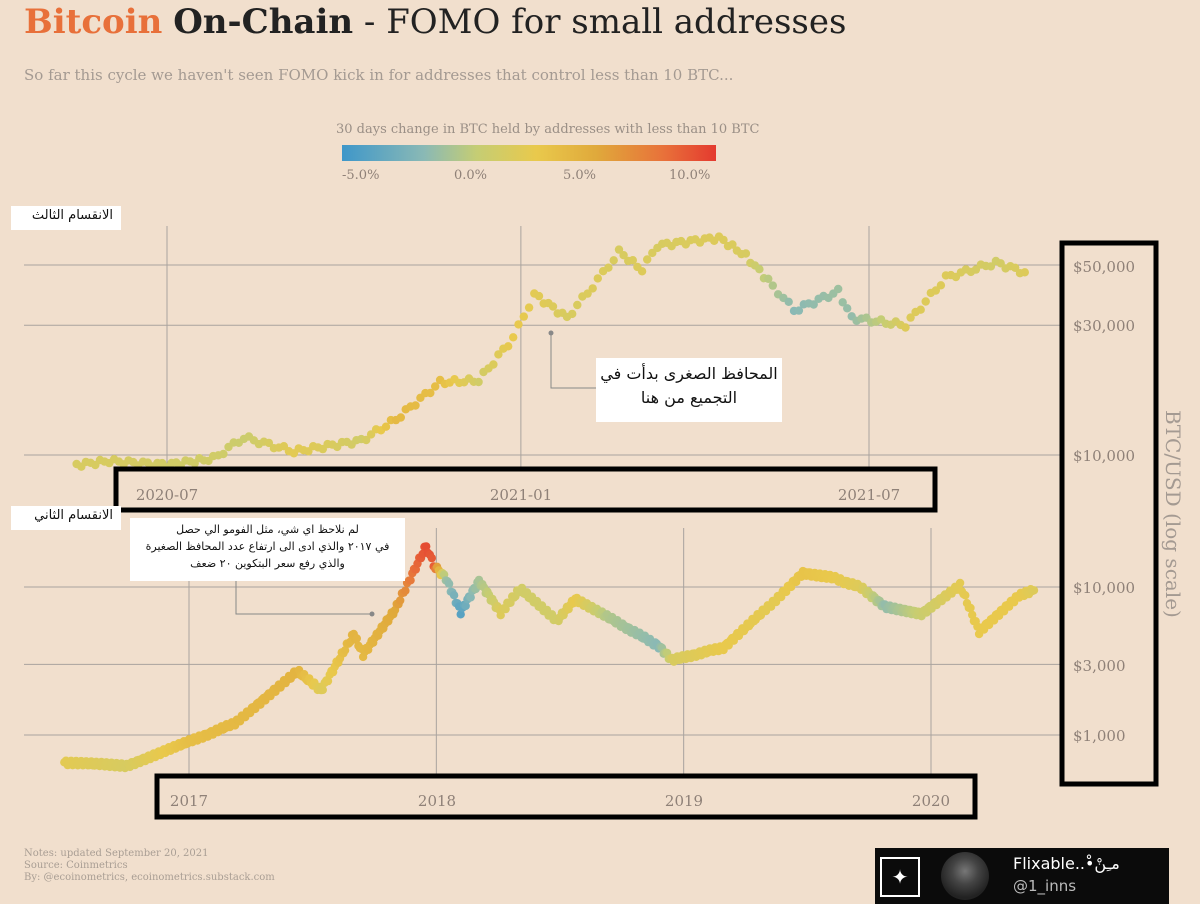  I want to click on watermark-handle: @1_inns, so click(1045, 886).